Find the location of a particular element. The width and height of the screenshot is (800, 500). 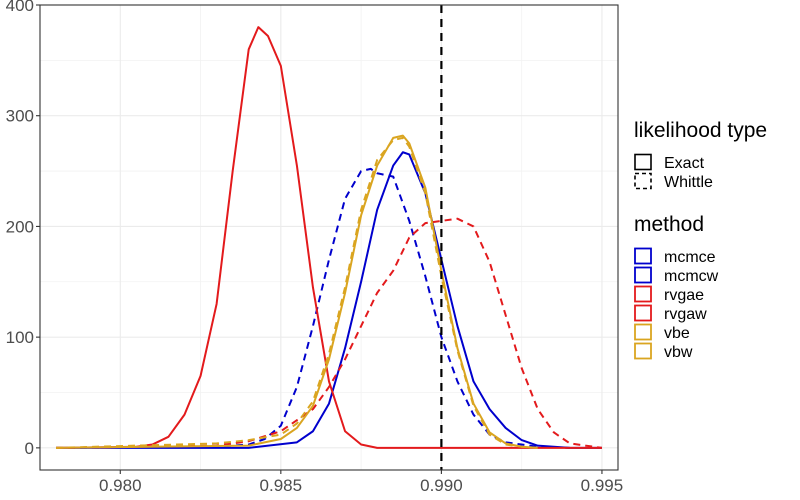

x-tick-label: 0.990 is located at coordinates (441, 485).